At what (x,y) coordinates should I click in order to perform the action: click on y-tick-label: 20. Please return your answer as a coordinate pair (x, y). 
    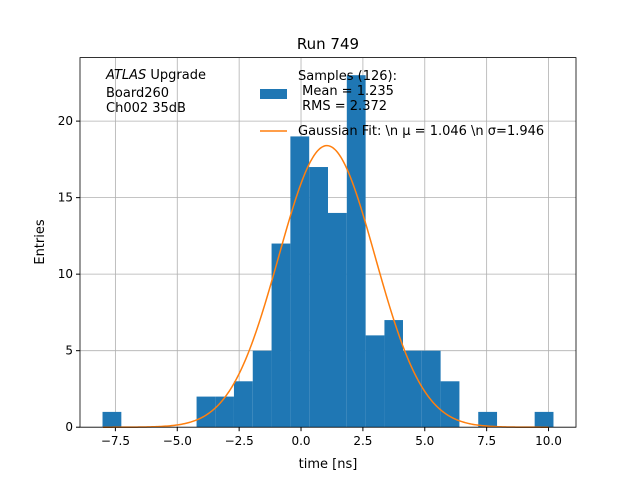
    Looking at the image, I should click on (65, 121).